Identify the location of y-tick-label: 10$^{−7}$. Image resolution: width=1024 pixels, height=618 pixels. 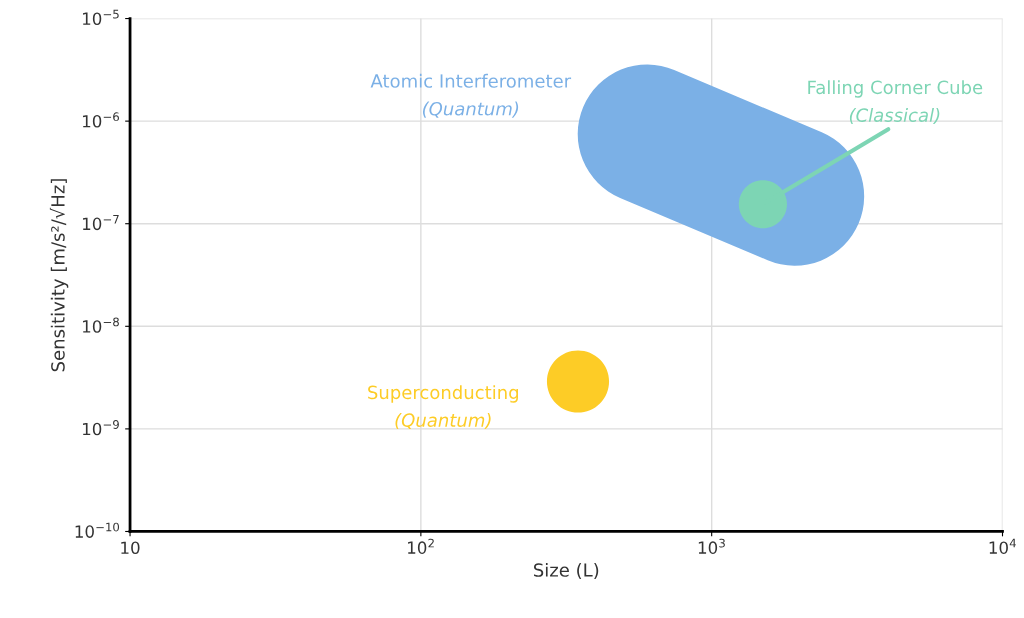
(100, 223).